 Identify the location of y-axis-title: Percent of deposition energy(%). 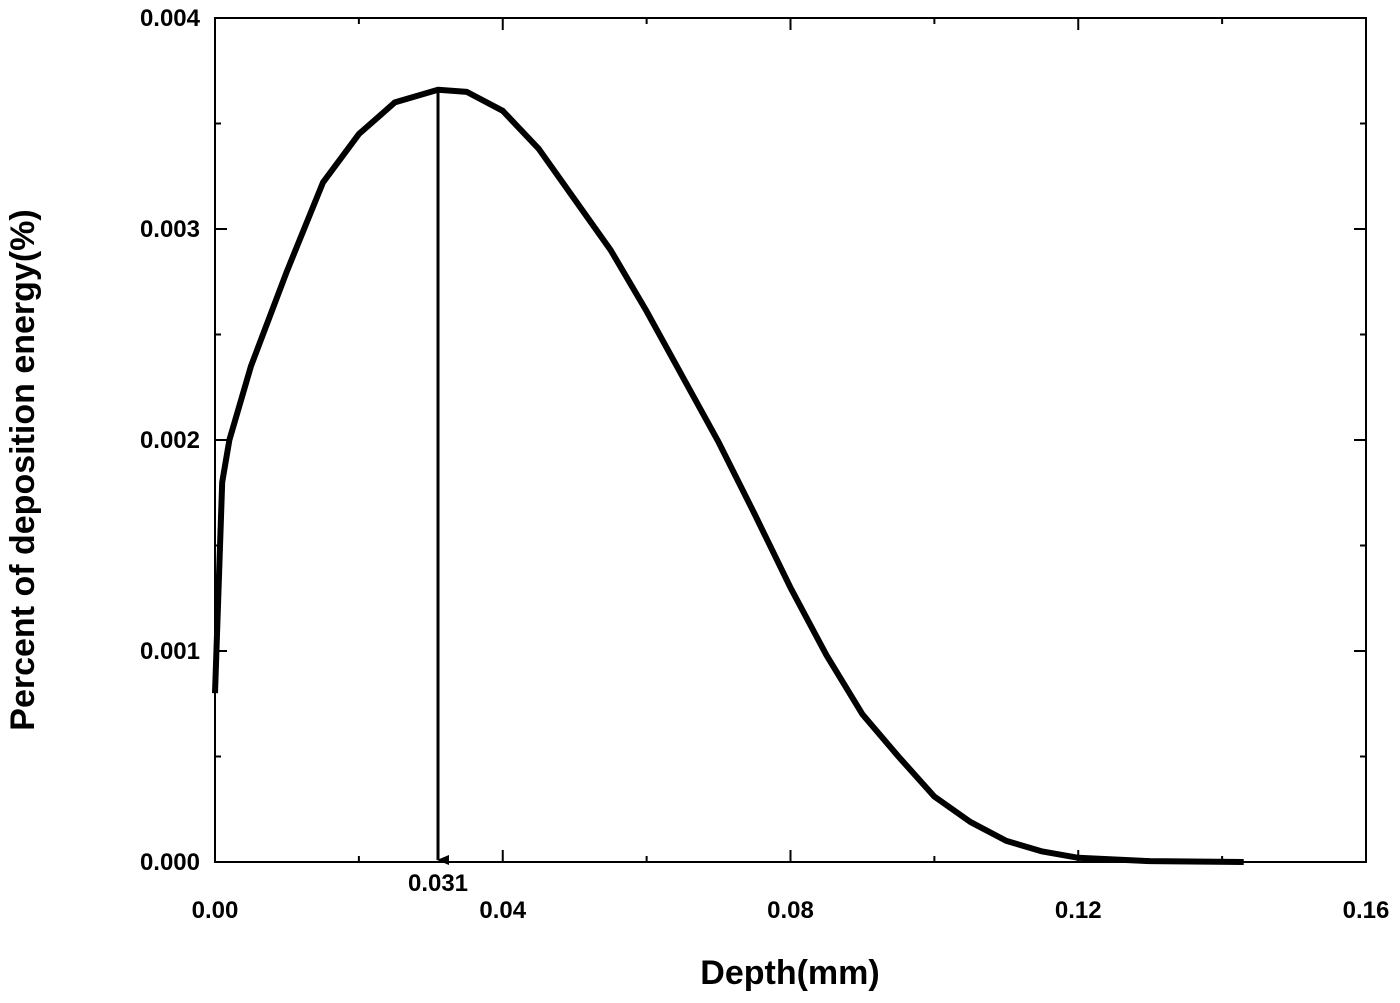
(23, 469).